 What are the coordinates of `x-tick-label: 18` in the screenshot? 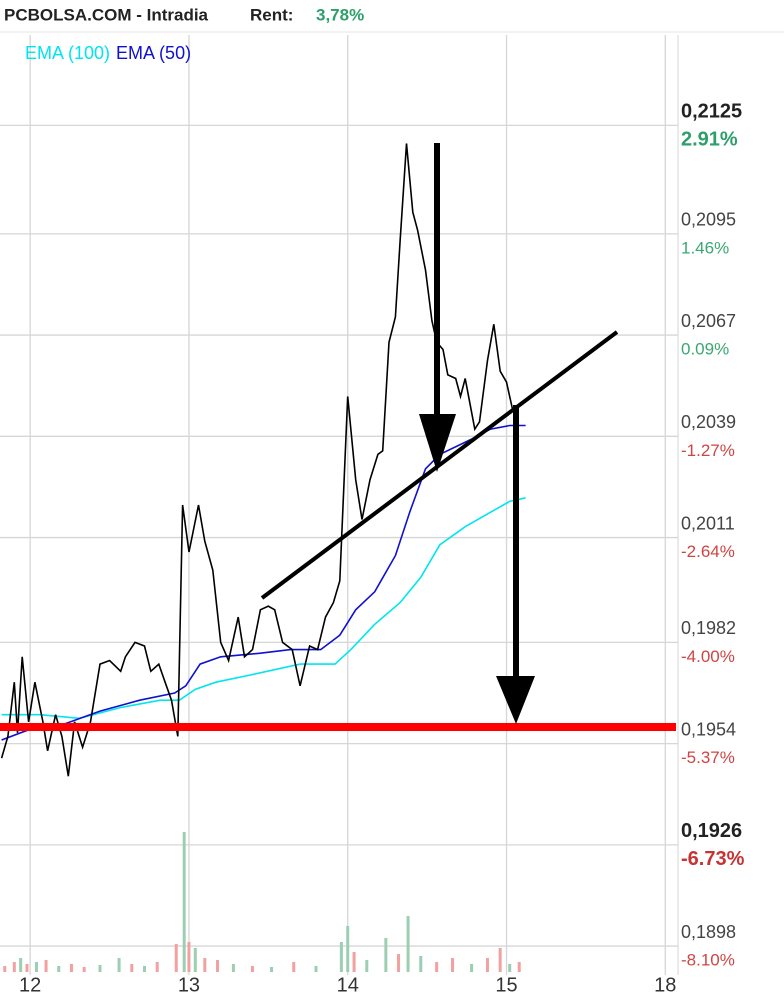 It's located at (665, 985).